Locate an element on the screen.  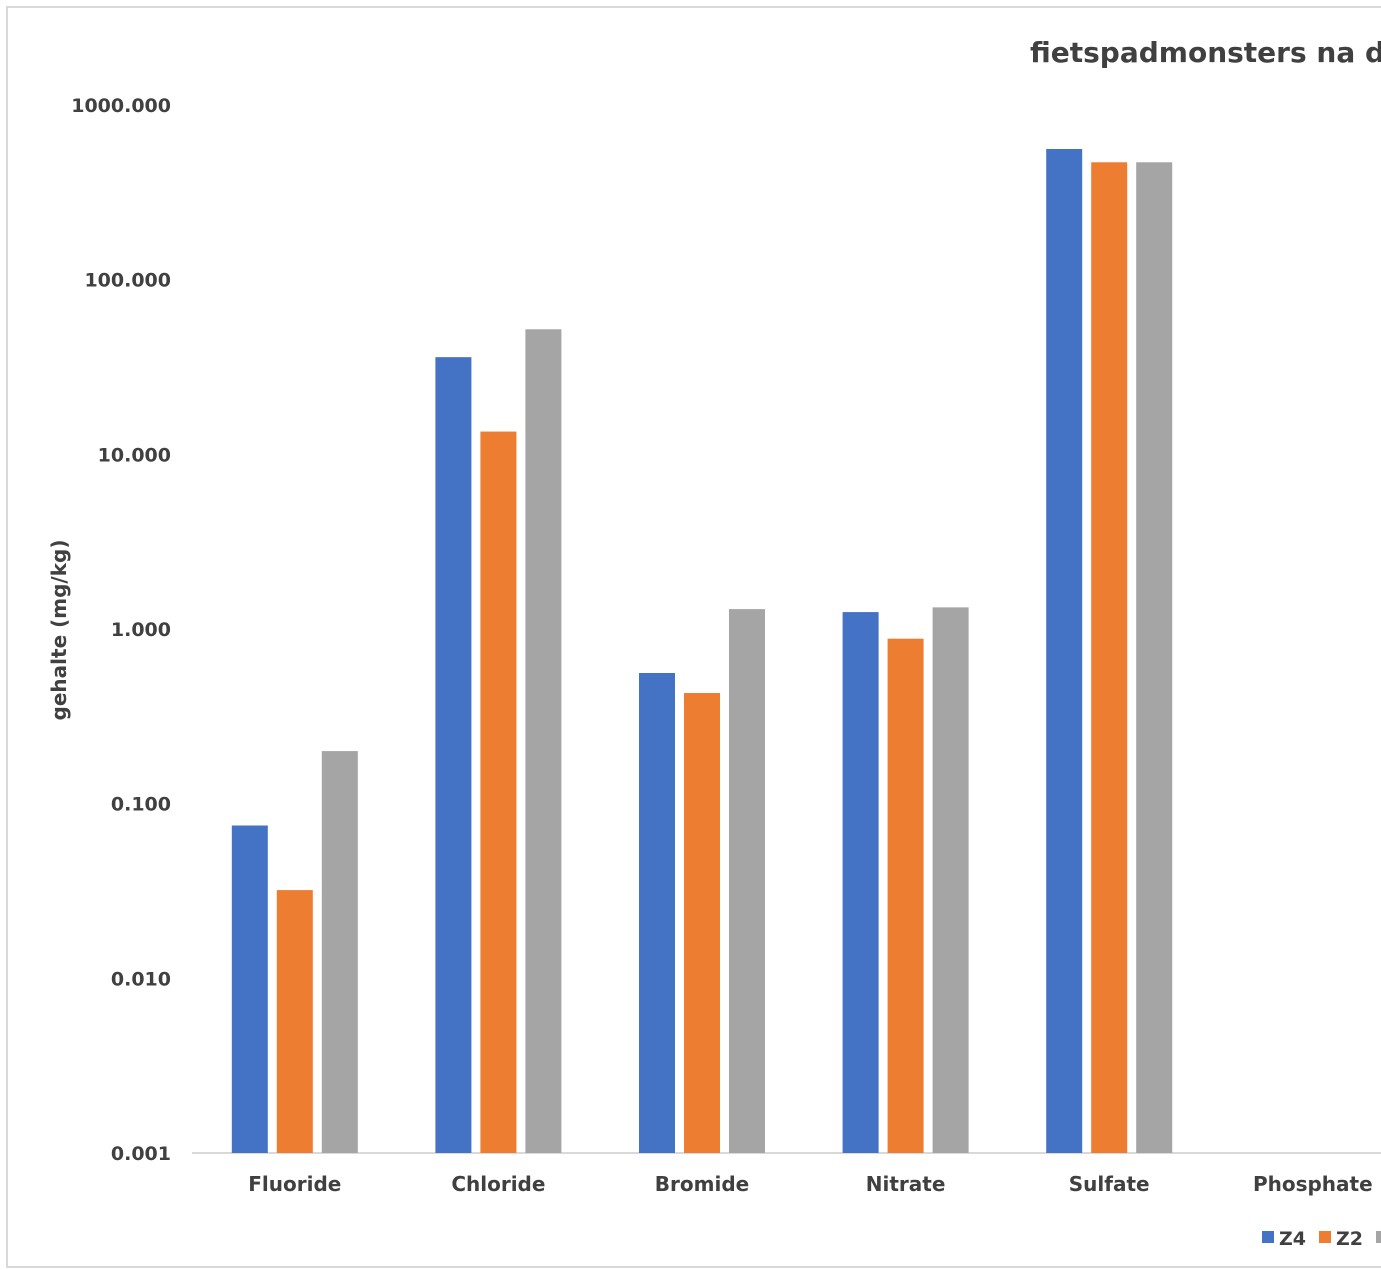
x-tick-label: Sulfate is located at coordinates (1109, 1184).